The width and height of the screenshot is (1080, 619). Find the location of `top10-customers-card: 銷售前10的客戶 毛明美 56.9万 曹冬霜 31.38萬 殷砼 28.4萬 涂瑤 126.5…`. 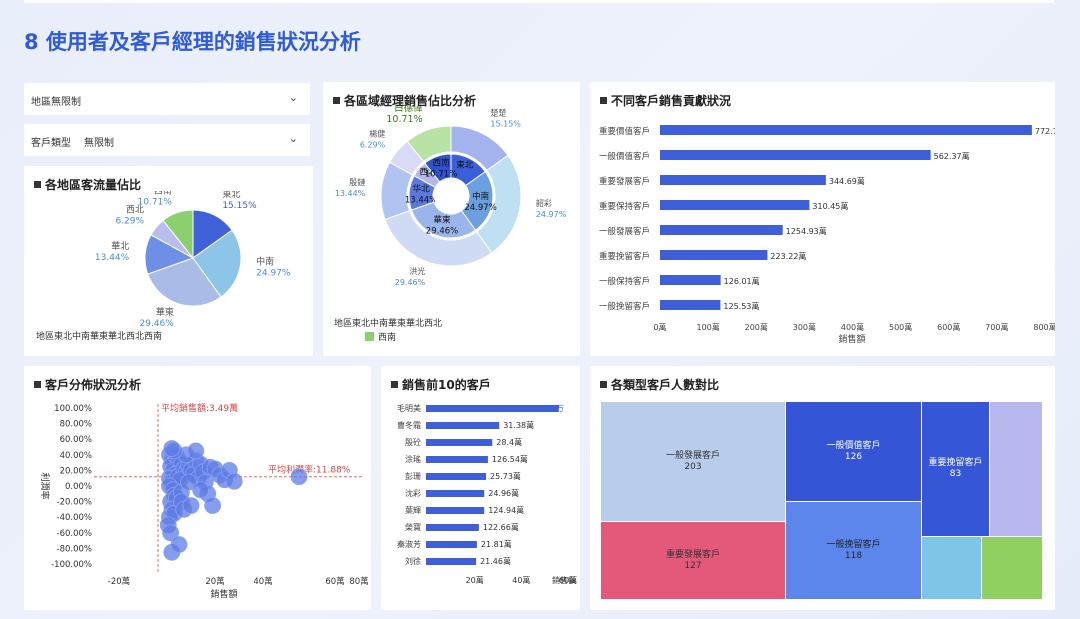

top10-customers-card: 銷售前10的客戶 毛明美 56.9万 曹冬霜 31.38萬 殷砼 28.4萬 涂瑤 126.5… is located at coordinates (480, 488).